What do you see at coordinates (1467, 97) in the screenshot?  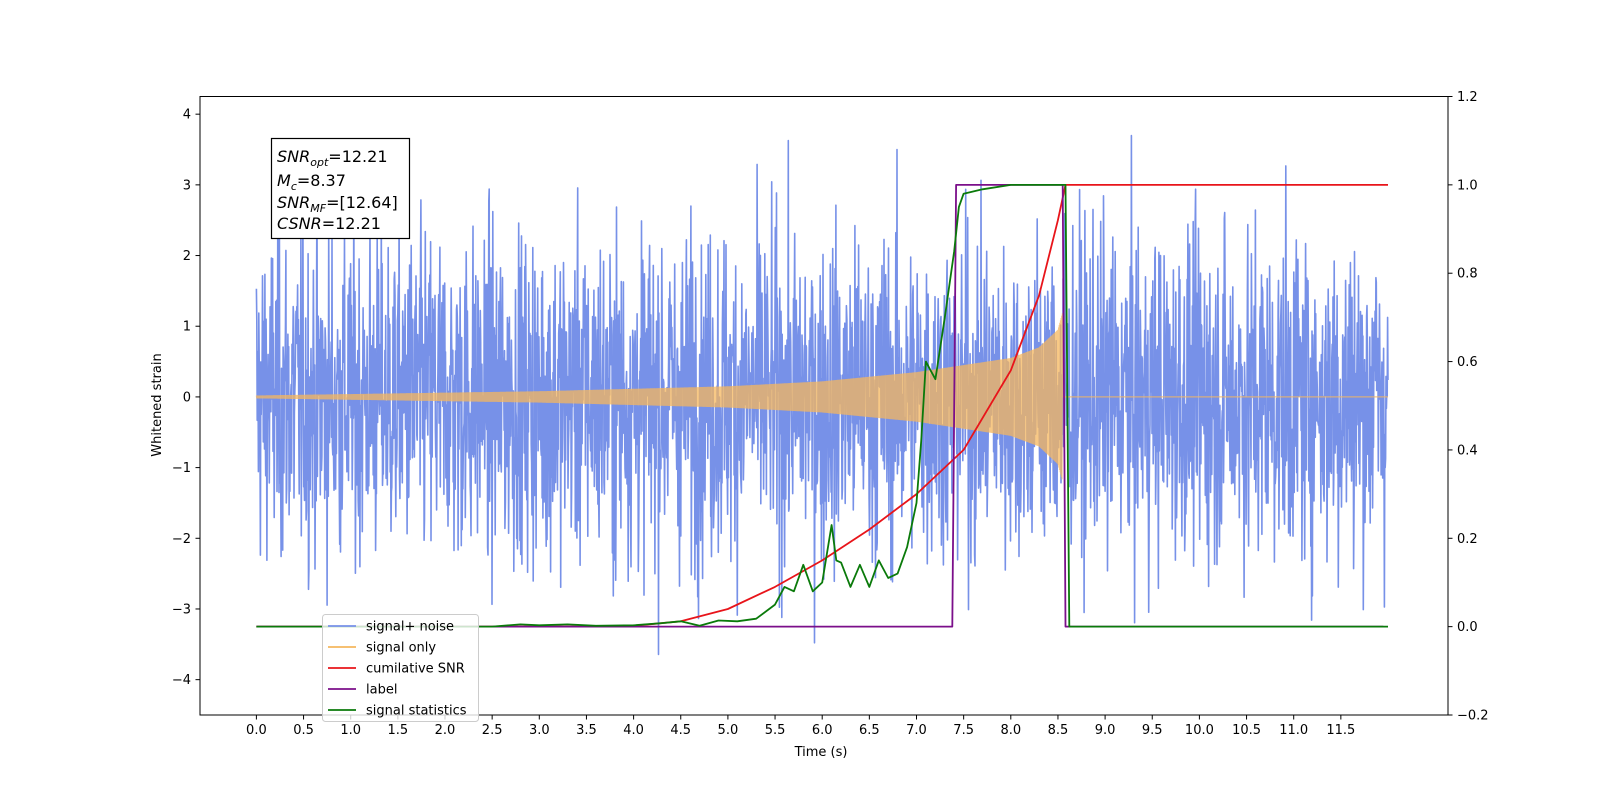 I see `y2-tick-label: 1.2` at bounding box center [1467, 97].